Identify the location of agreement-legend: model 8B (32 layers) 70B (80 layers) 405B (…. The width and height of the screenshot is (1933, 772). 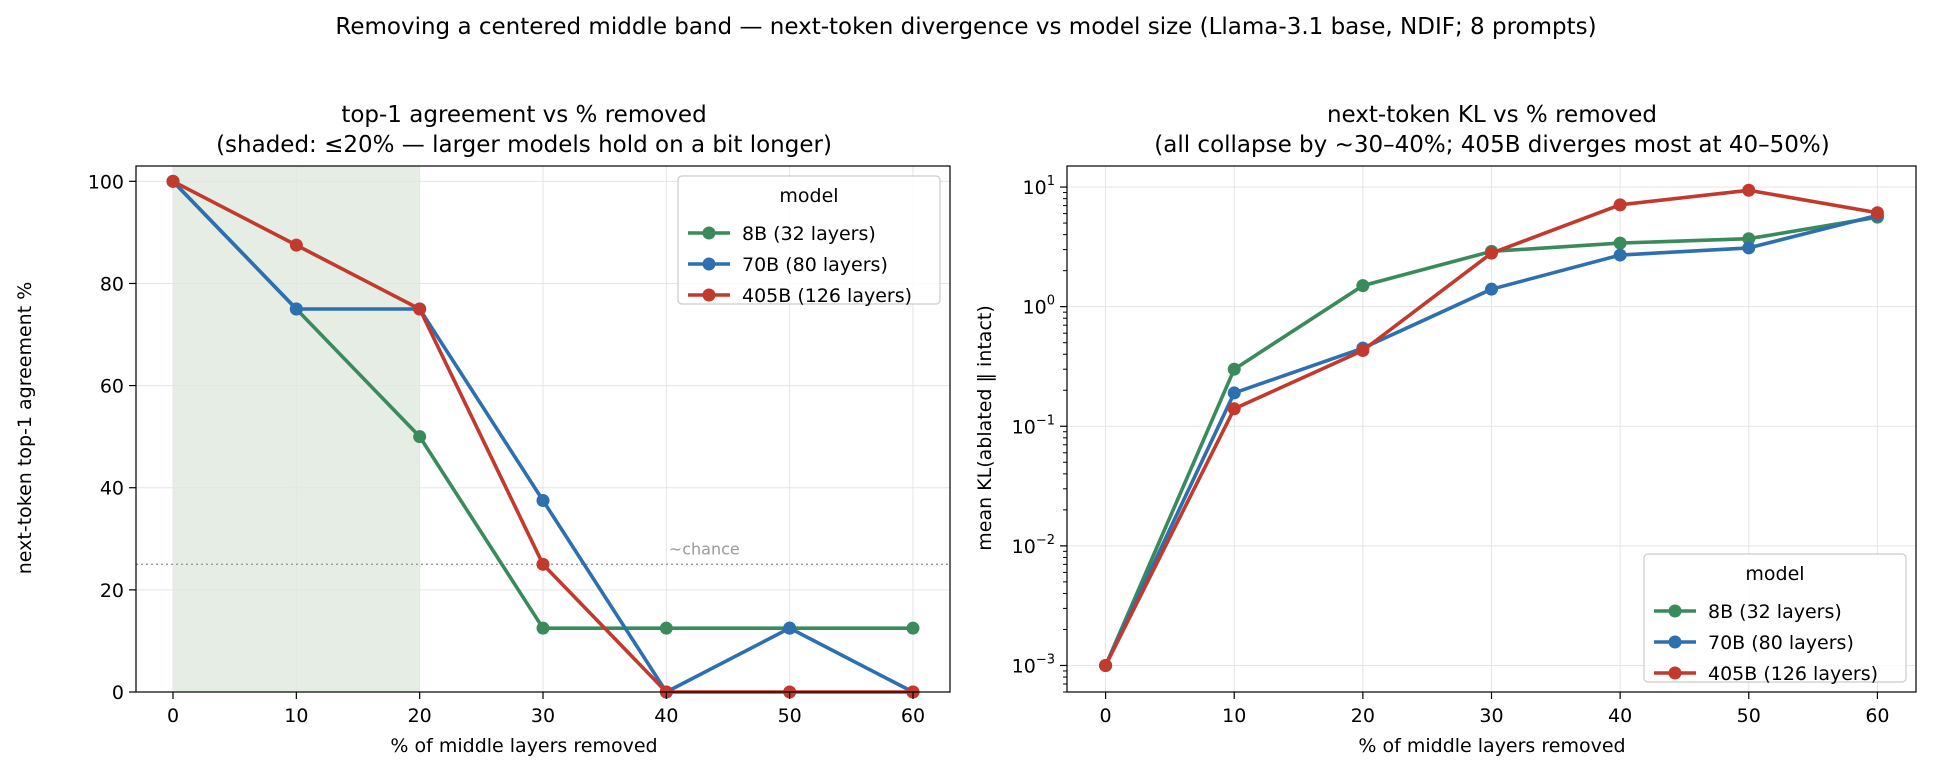
(809, 241).